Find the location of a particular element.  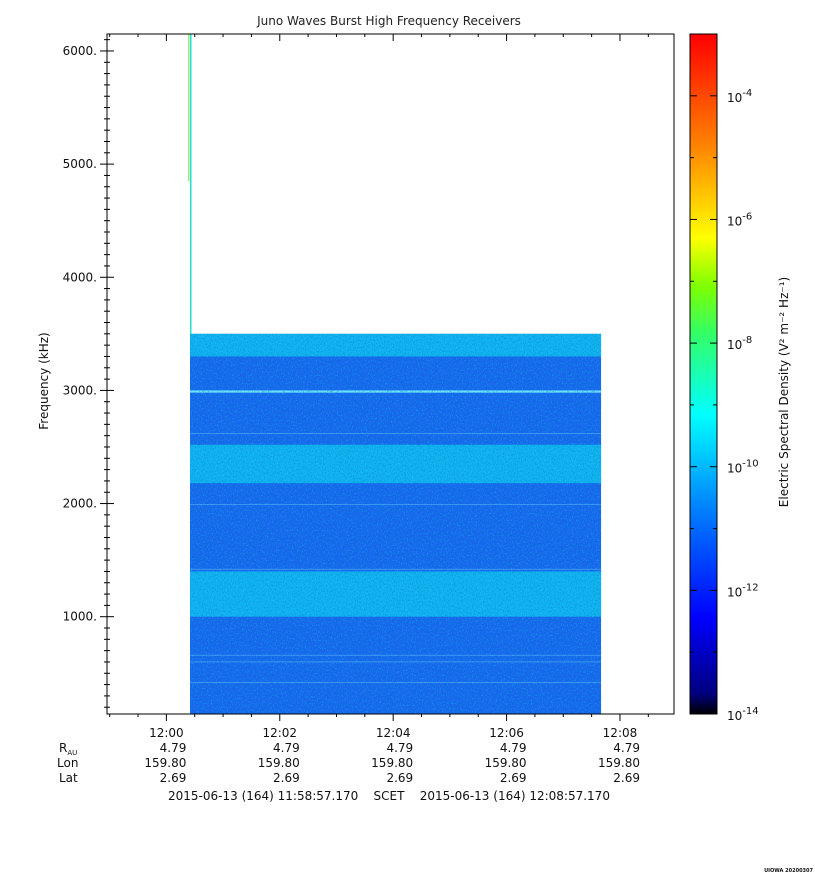

x-tick-label: 12:02 is located at coordinates (279, 733).